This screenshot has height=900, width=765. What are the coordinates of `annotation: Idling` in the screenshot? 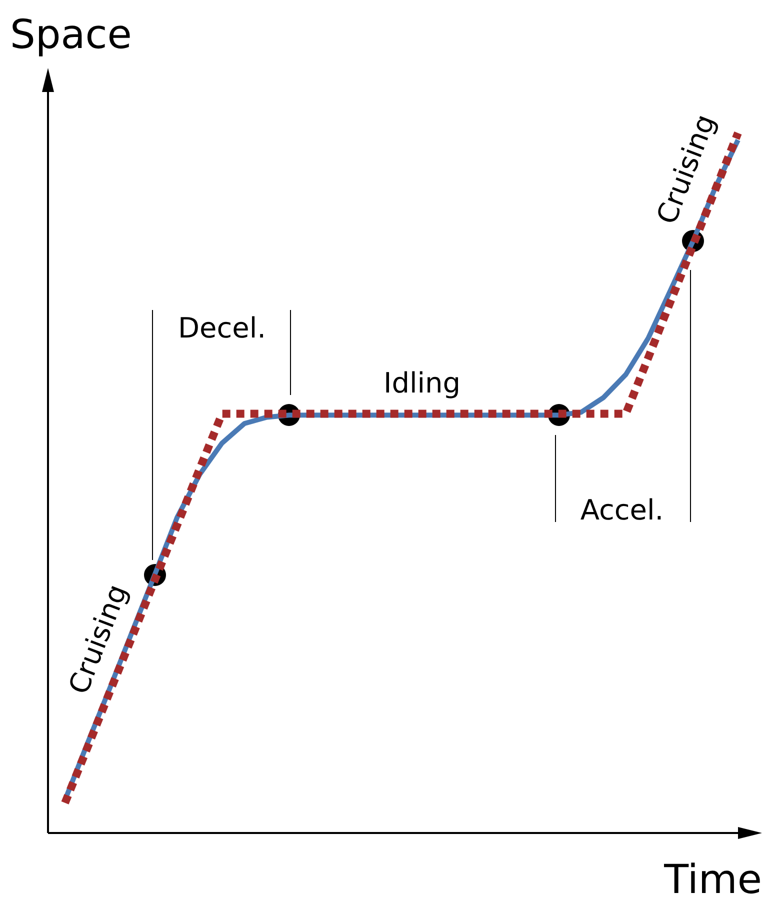 It's located at (422, 383).